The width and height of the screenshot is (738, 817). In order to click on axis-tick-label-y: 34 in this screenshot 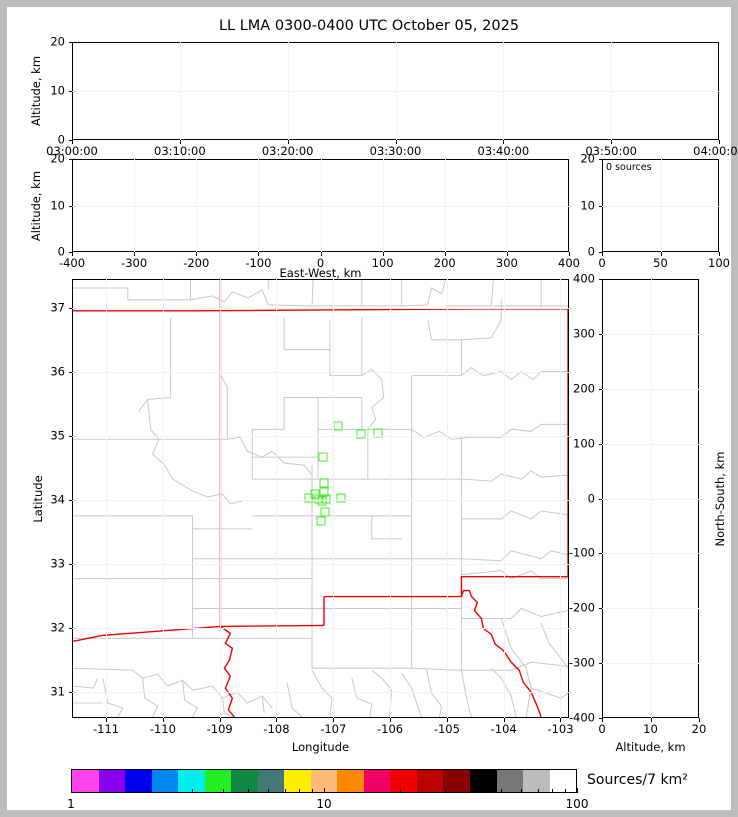, I will do `click(57, 499)`.